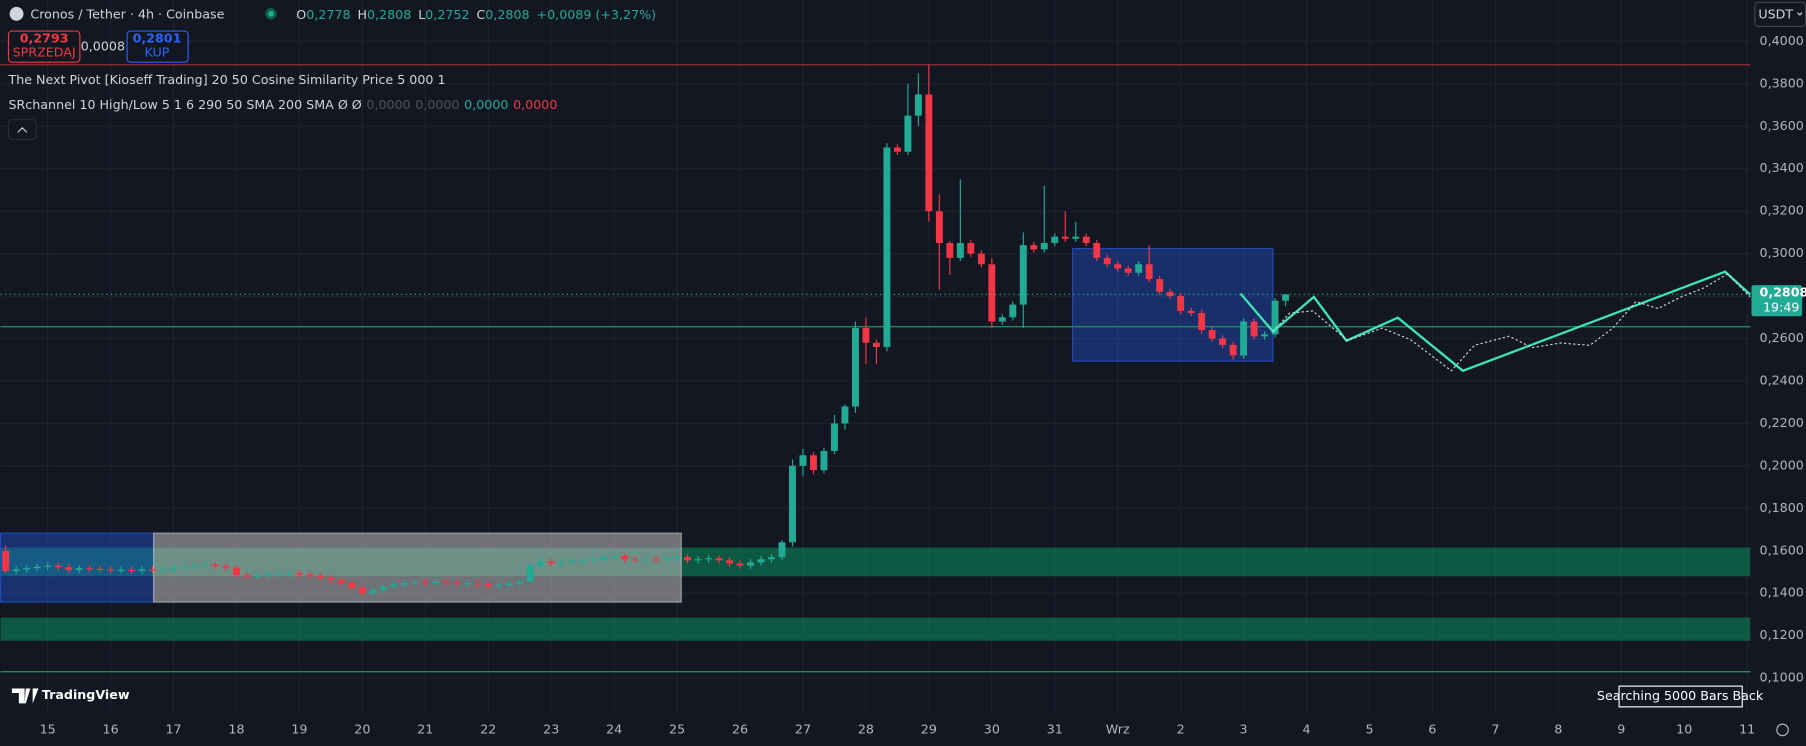 Image resolution: width=1806 pixels, height=746 pixels. What do you see at coordinates (1775, 13) in the screenshot?
I see `currency: USDT` at bounding box center [1775, 13].